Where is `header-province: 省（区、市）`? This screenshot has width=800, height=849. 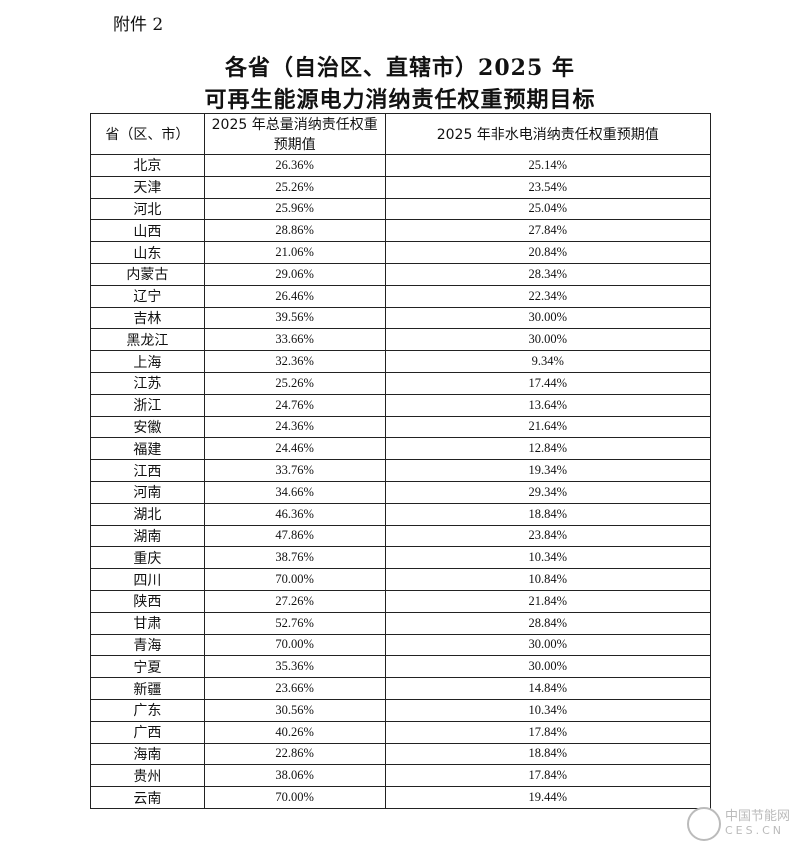
header-province: 省（区、市） is located at coordinates (147, 134).